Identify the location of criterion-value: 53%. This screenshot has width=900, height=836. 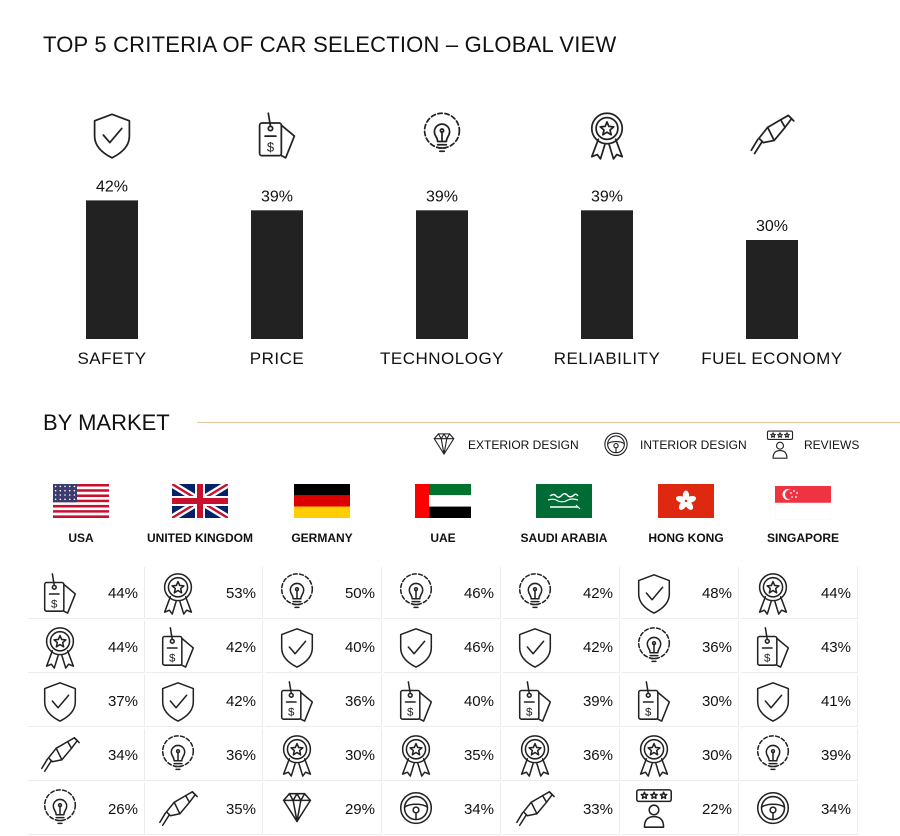
(240, 593).